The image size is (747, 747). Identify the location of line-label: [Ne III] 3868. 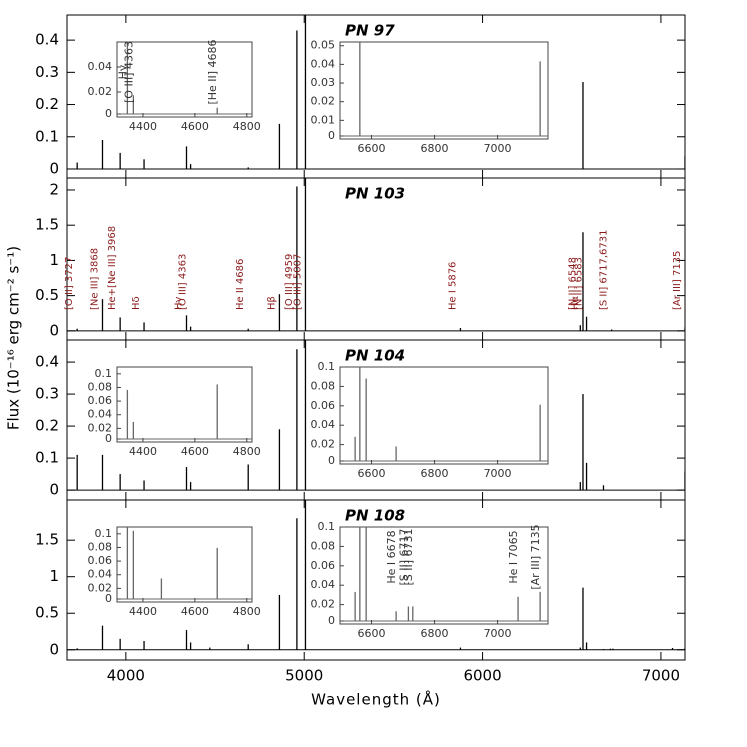
(94, 279).